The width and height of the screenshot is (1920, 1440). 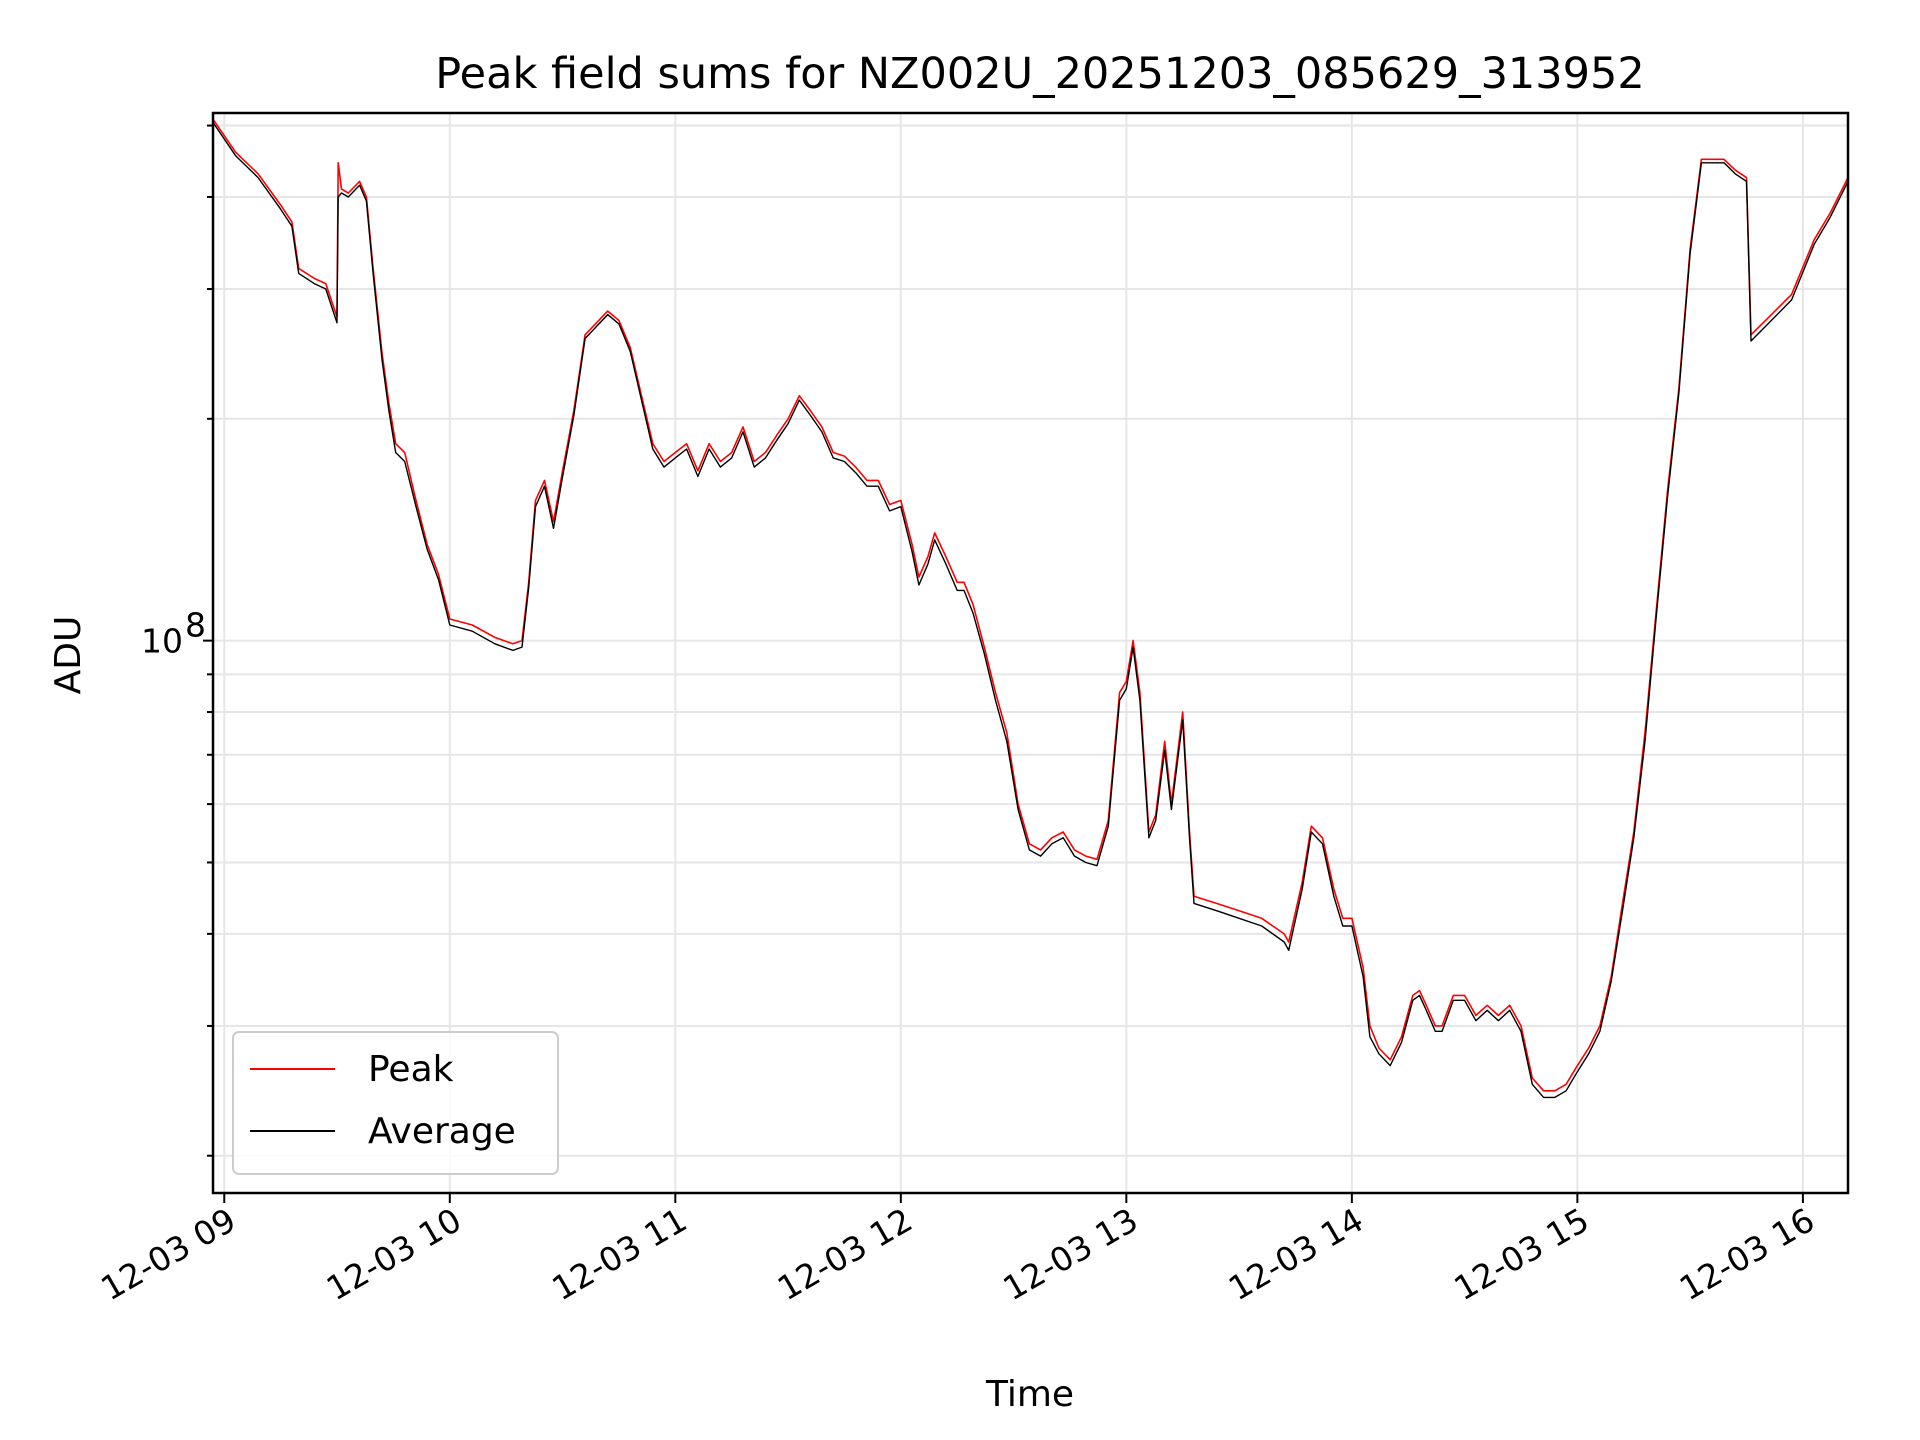 What do you see at coordinates (442, 1131) in the screenshot?
I see `legend-average-label: Average` at bounding box center [442, 1131].